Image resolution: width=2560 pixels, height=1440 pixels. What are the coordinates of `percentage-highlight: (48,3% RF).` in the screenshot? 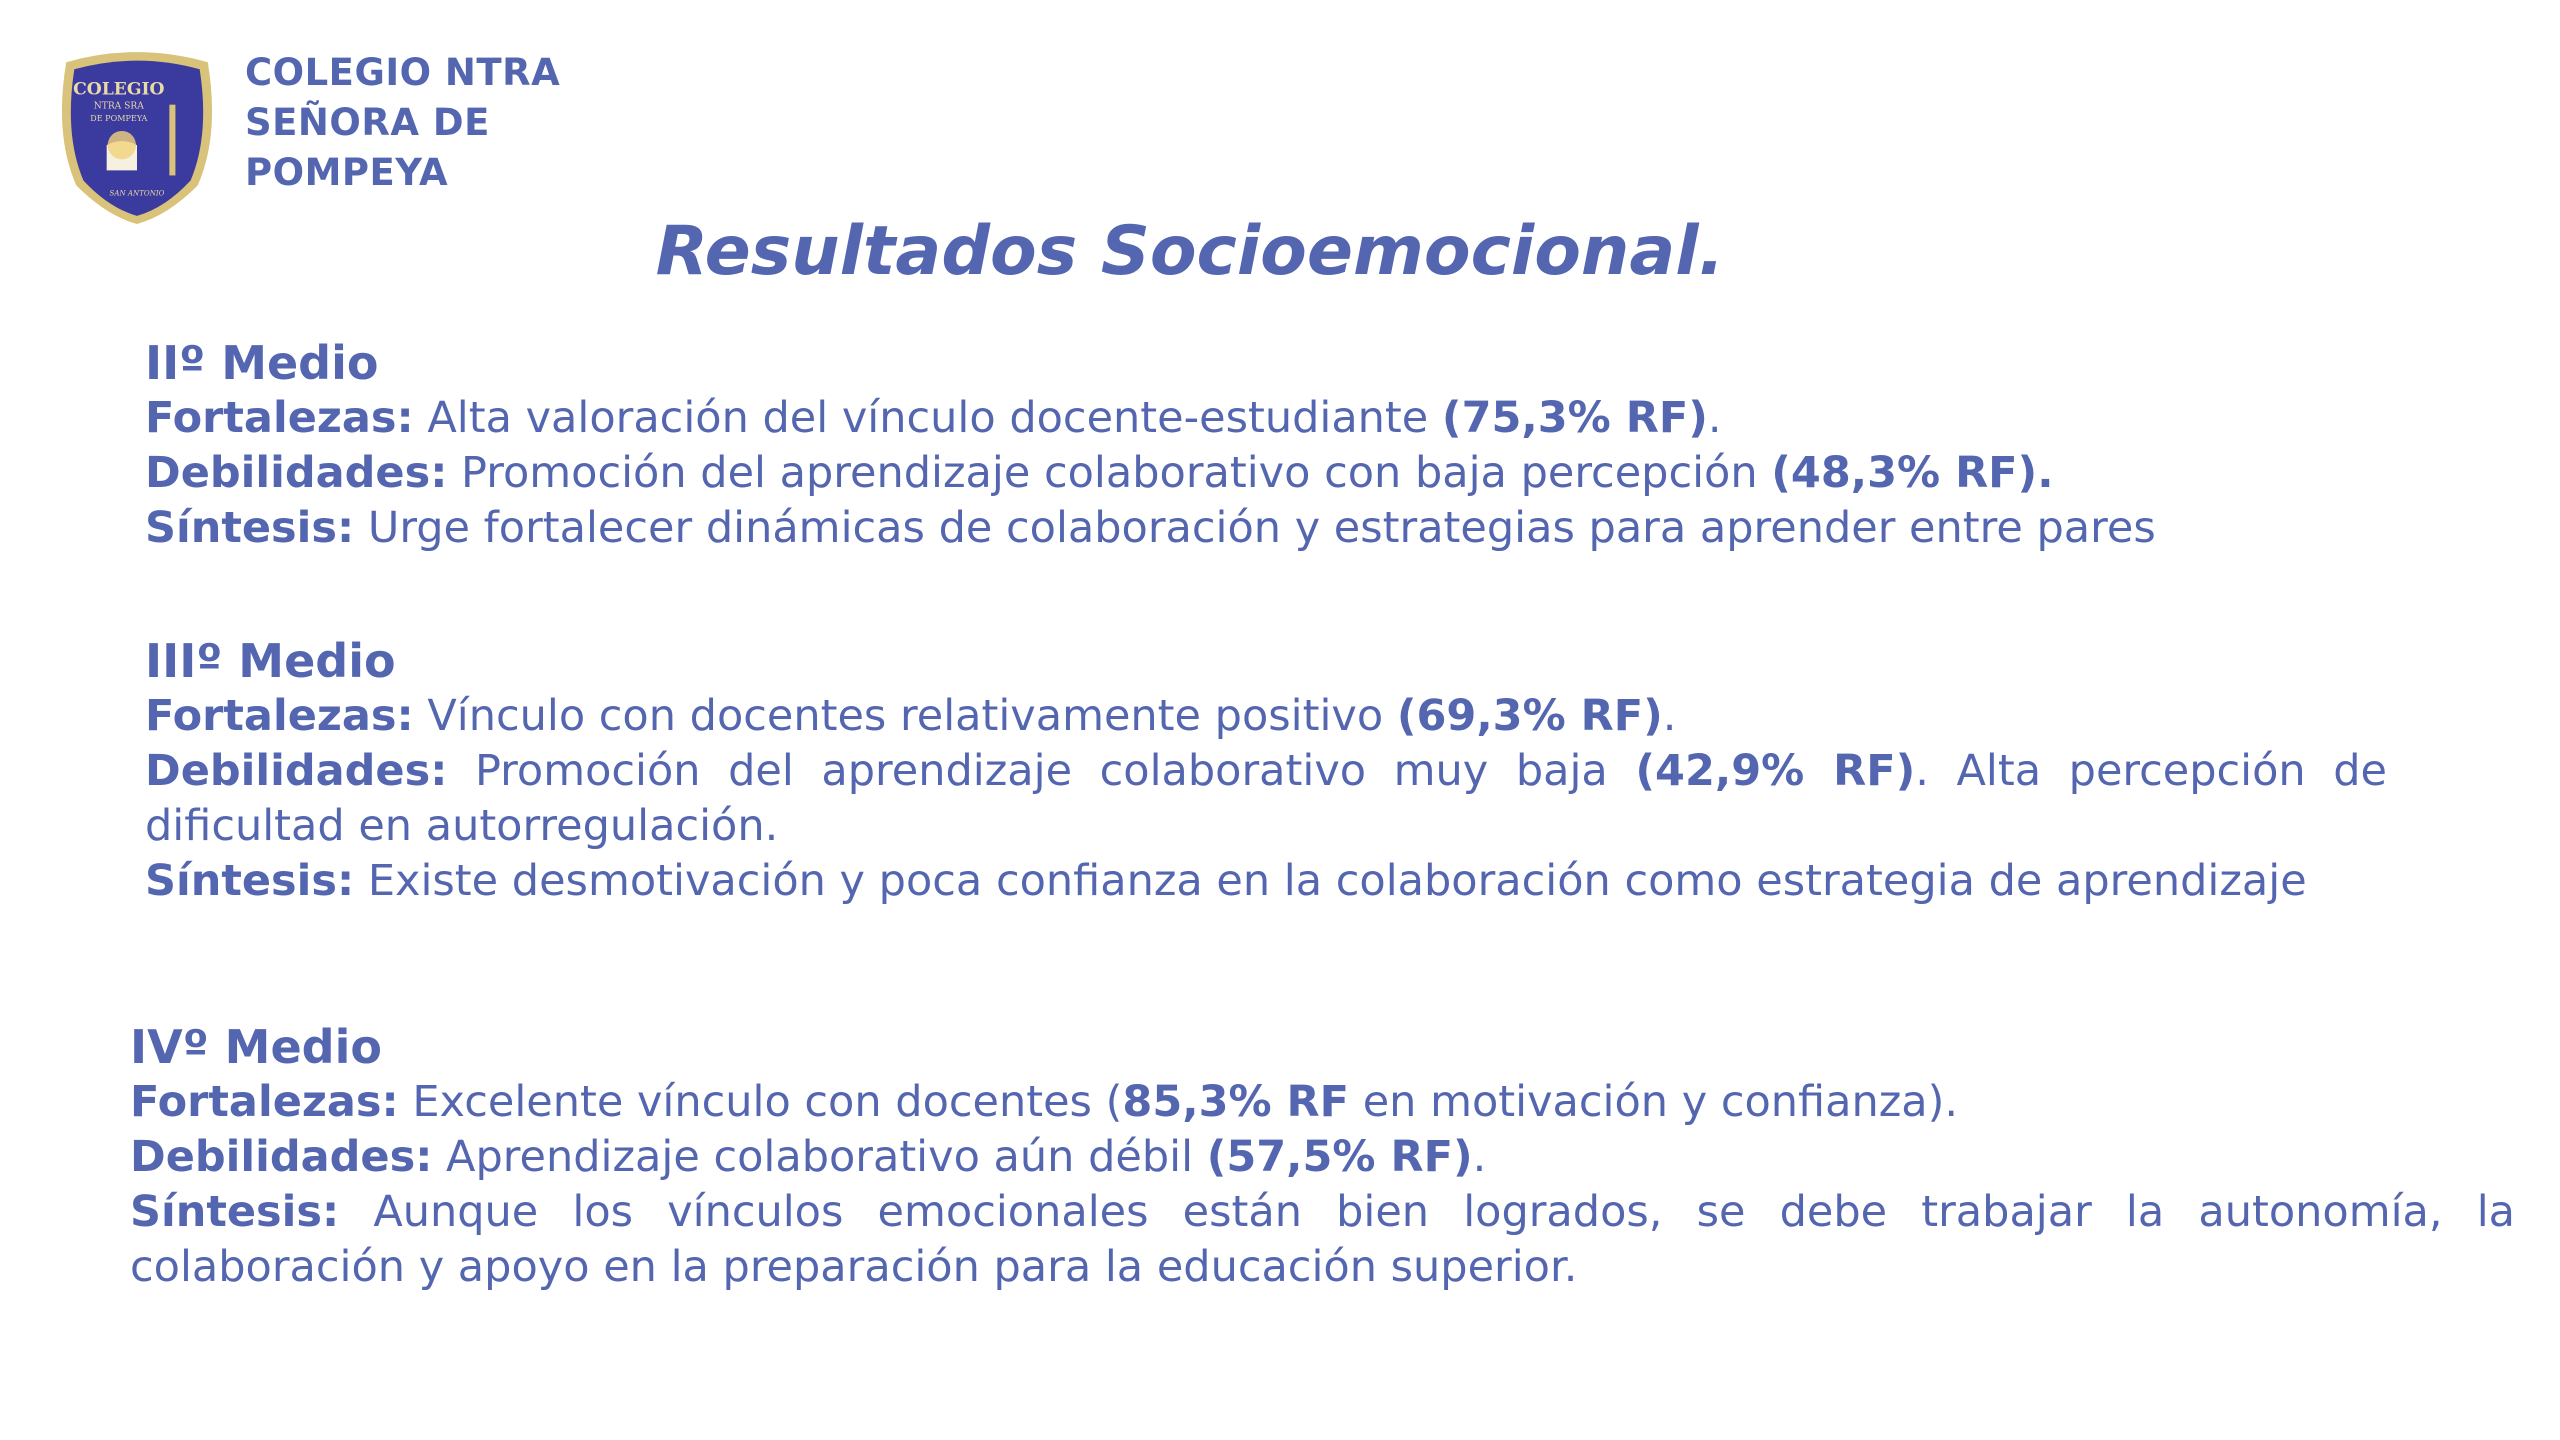 It's located at (1912, 473).